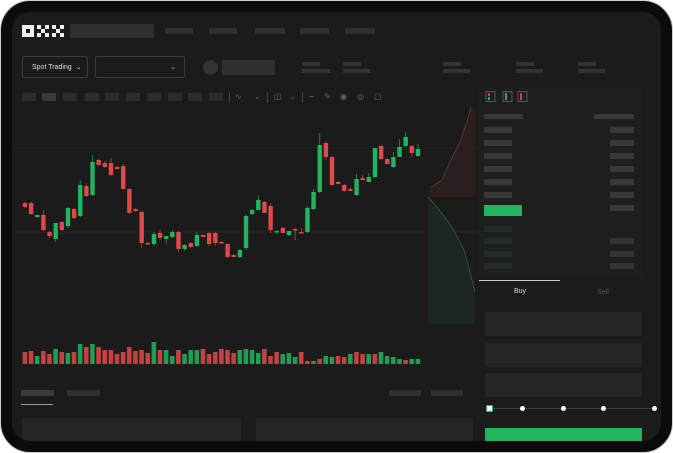 This screenshot has height=453, width=673. I want to click on chart-type-icon: ◫, so click(278, 96).